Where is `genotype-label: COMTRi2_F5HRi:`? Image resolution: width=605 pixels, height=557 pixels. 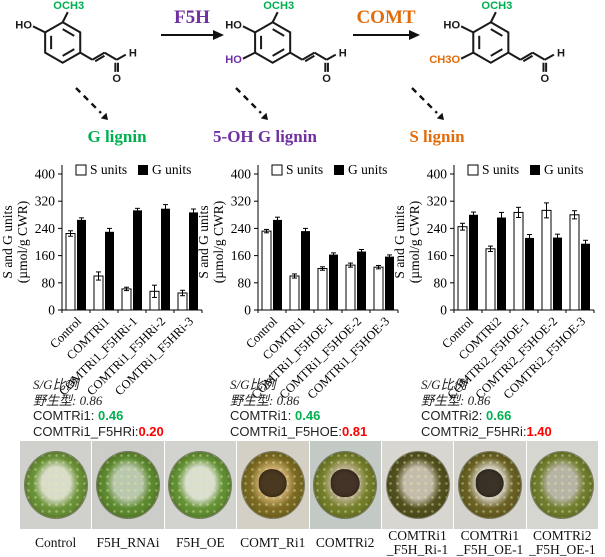
genotype-label: COMTRi2_F5HRi: is located at coordinates (474, 431).